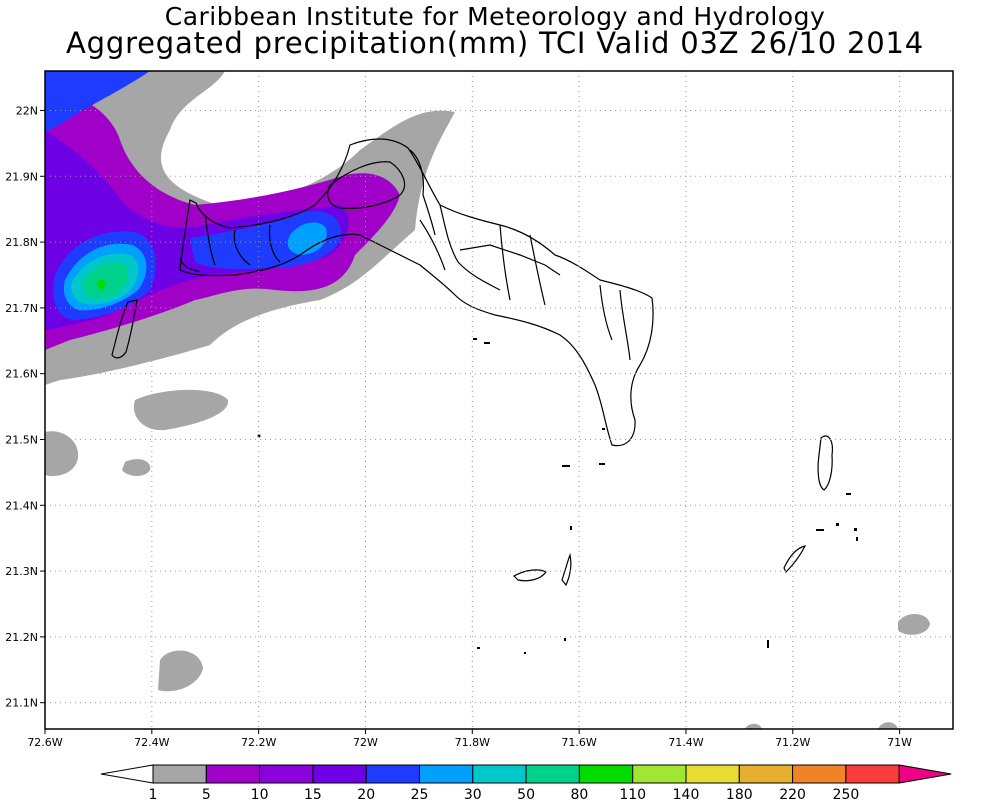 This screenshot has width=1000, height=800. What do you see at coordinates (21, 703) in the screenshot?
I see `lat-tick-label: 21.1N` at bounding box center [21, 703].